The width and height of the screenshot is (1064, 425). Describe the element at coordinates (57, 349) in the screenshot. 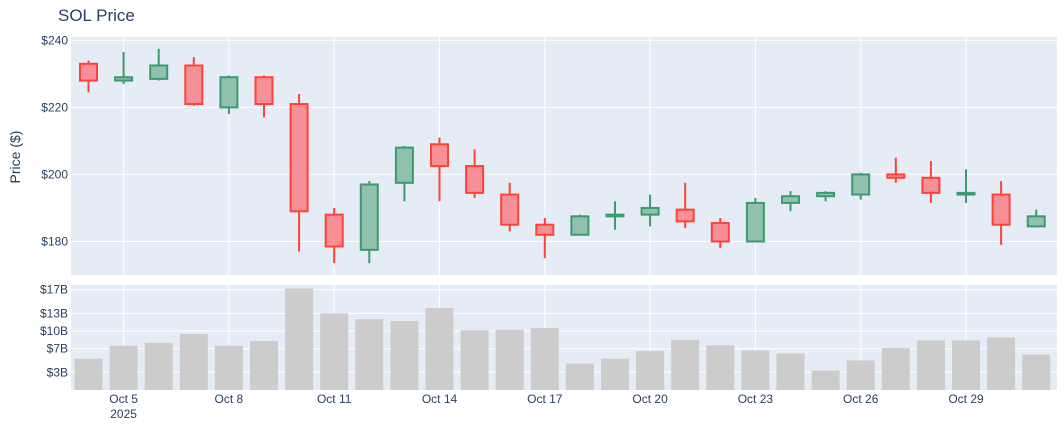

I see `volume-y-tick-label: $7B` at that location.